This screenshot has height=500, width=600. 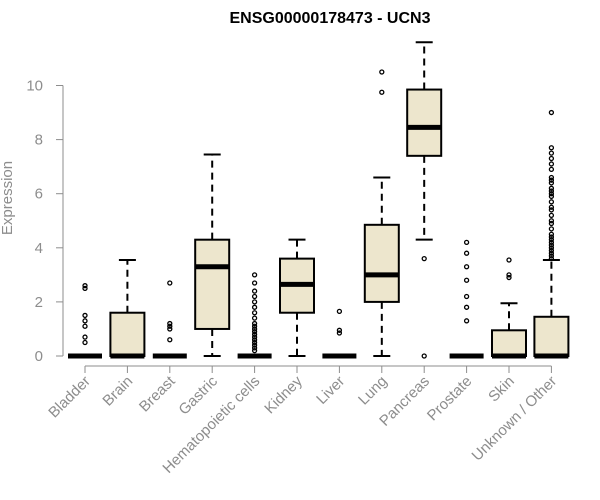 I want to click on y-tick-label: 4, so click(x=39, y=248).